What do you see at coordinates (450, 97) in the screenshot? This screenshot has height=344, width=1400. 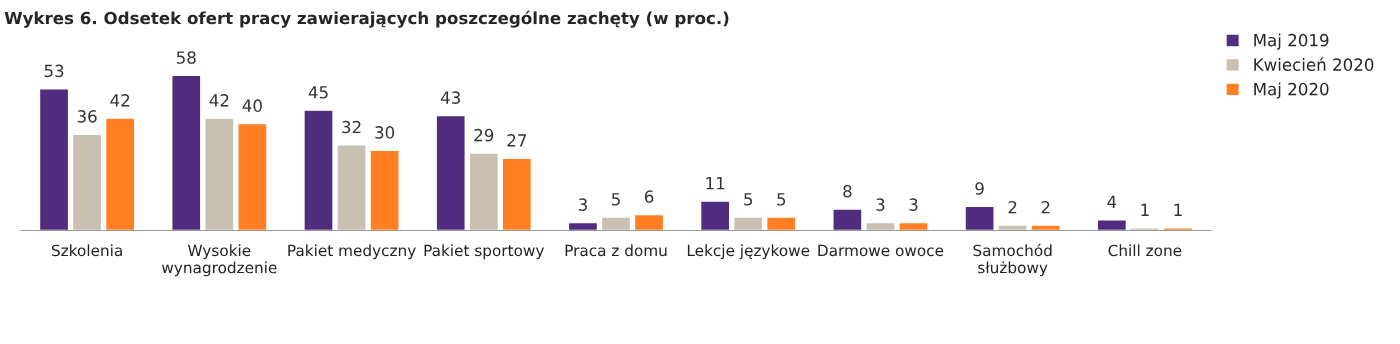 I see `data-label: 43` at bounding box center [450, 97].